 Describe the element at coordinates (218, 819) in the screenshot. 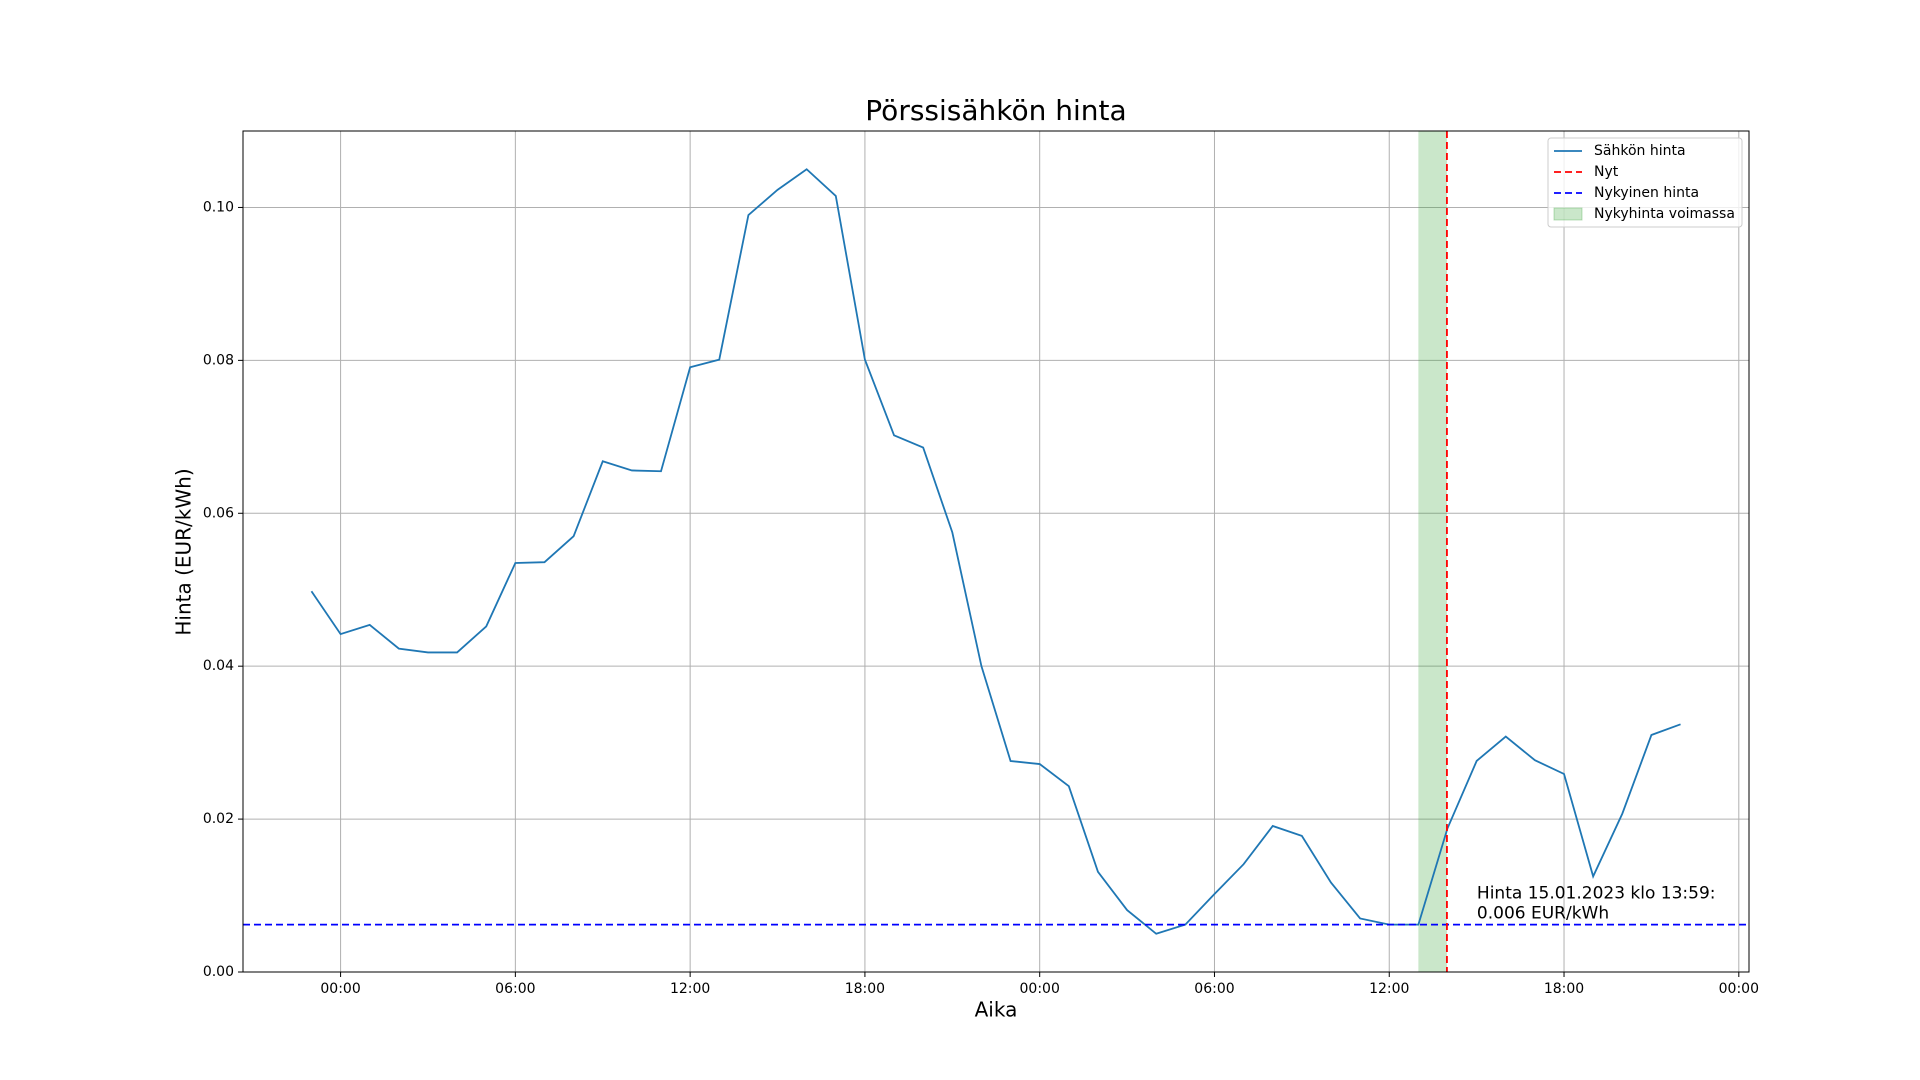

I see `y-tick-label: 0.02` at that location.